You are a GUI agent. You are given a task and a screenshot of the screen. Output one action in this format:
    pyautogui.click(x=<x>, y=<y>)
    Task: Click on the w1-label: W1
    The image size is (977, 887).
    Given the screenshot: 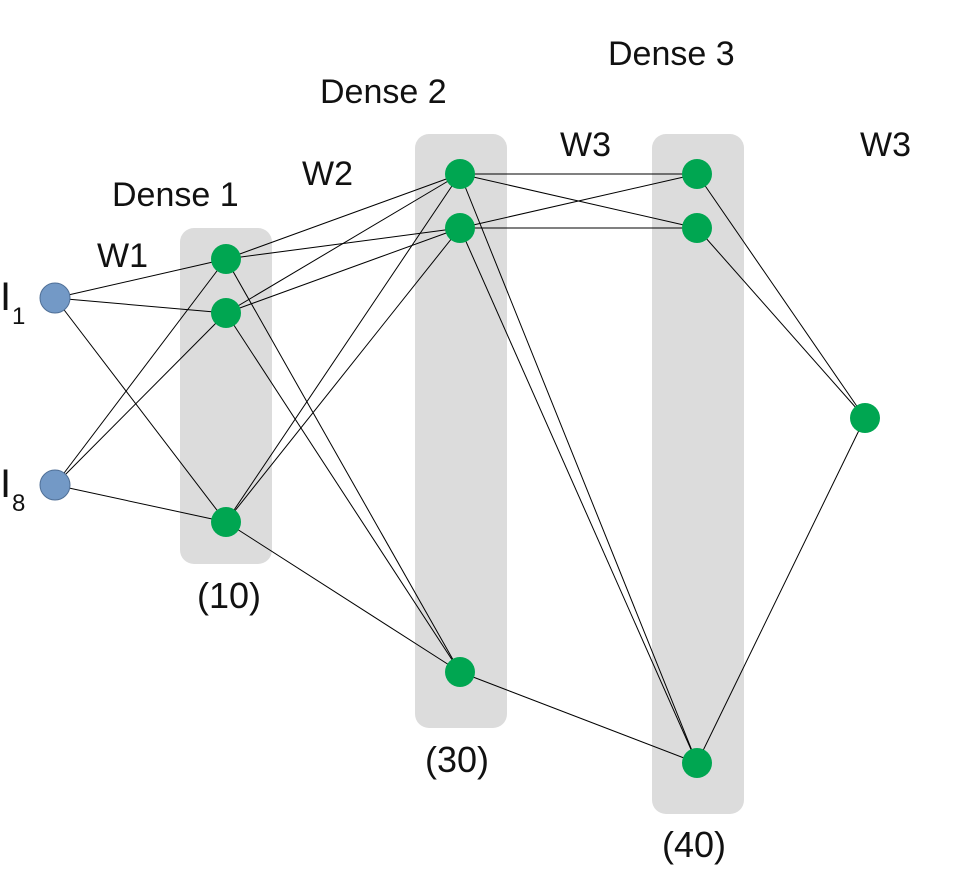 What is the action you would take?
    pyautogui.click(x=122, y=256)
    